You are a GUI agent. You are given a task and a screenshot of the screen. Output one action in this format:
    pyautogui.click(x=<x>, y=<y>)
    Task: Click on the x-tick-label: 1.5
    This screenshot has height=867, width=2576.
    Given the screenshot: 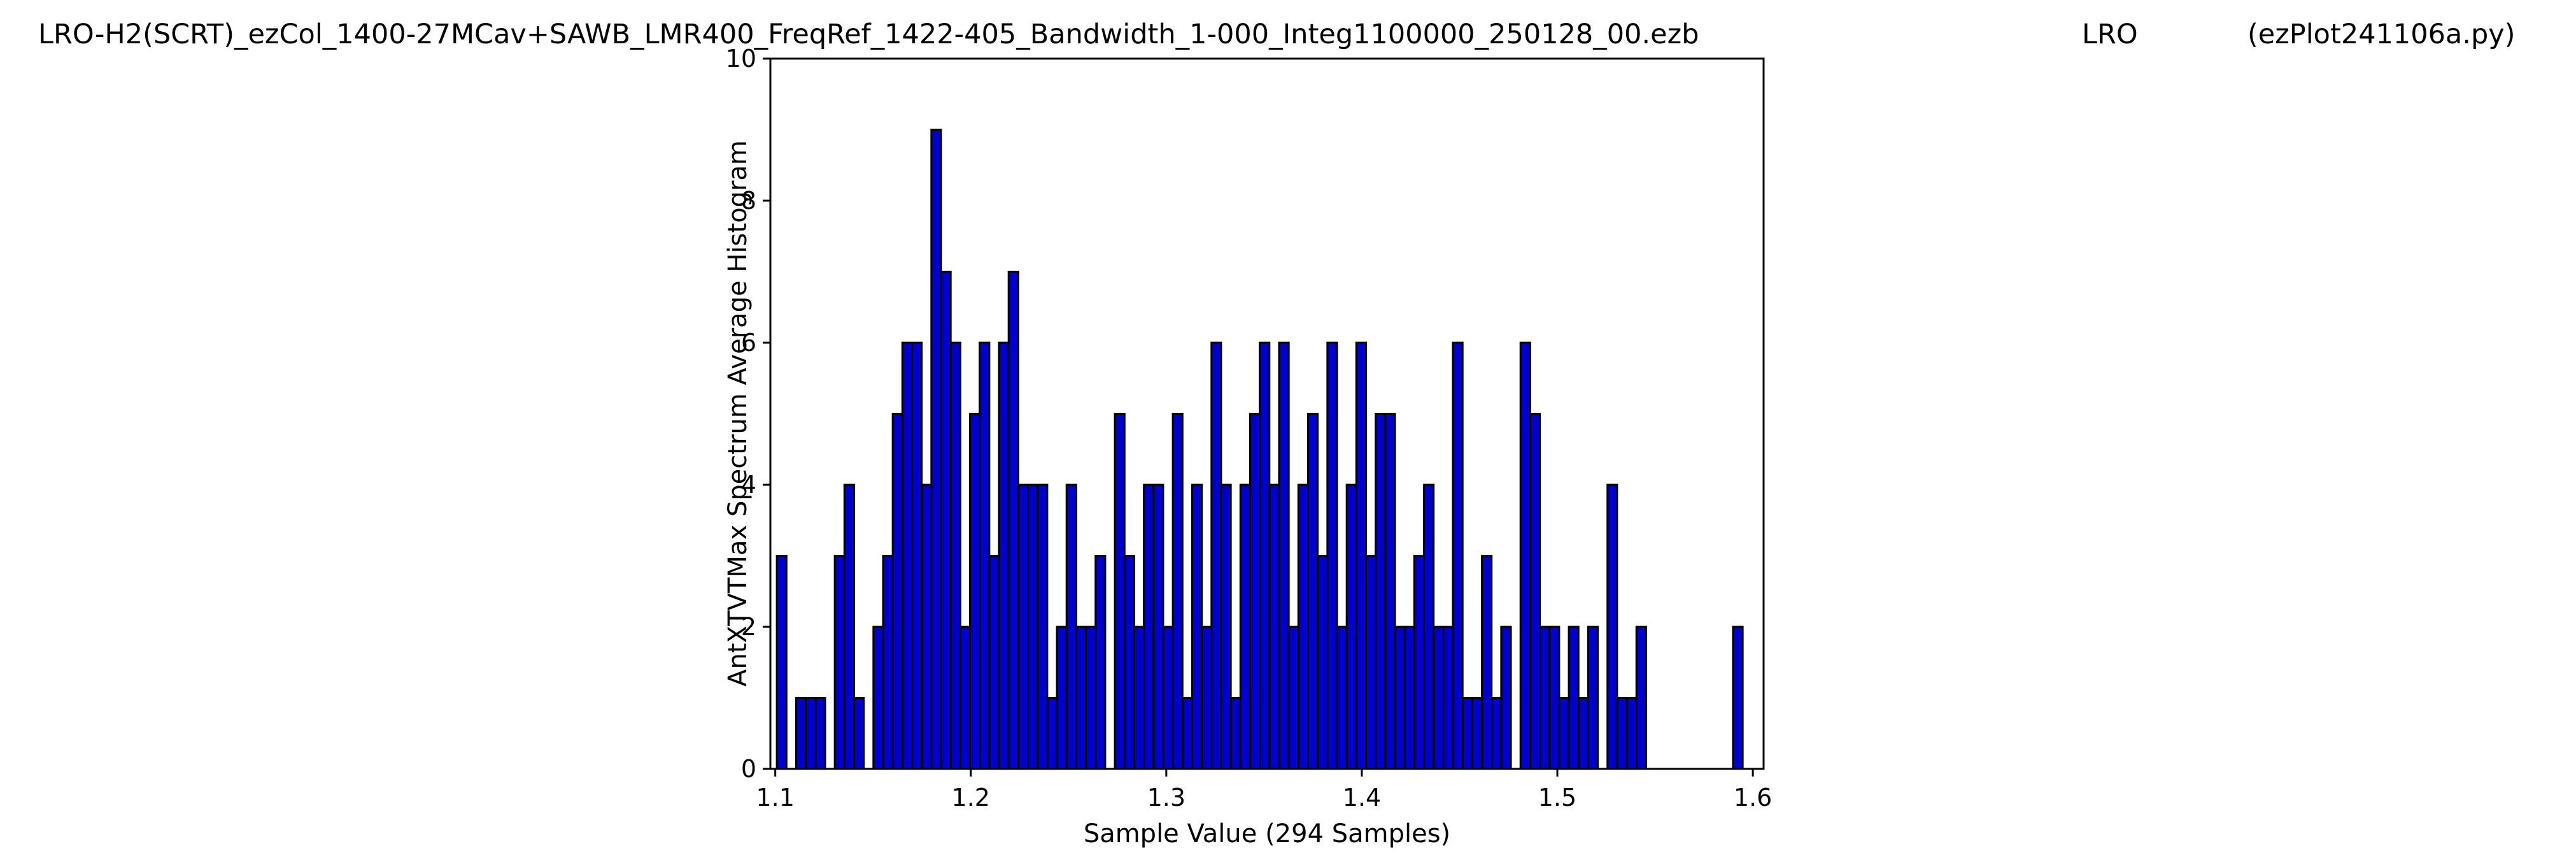 What is the action you would take?
    pyautogui.click(x=1557, y=798)
    